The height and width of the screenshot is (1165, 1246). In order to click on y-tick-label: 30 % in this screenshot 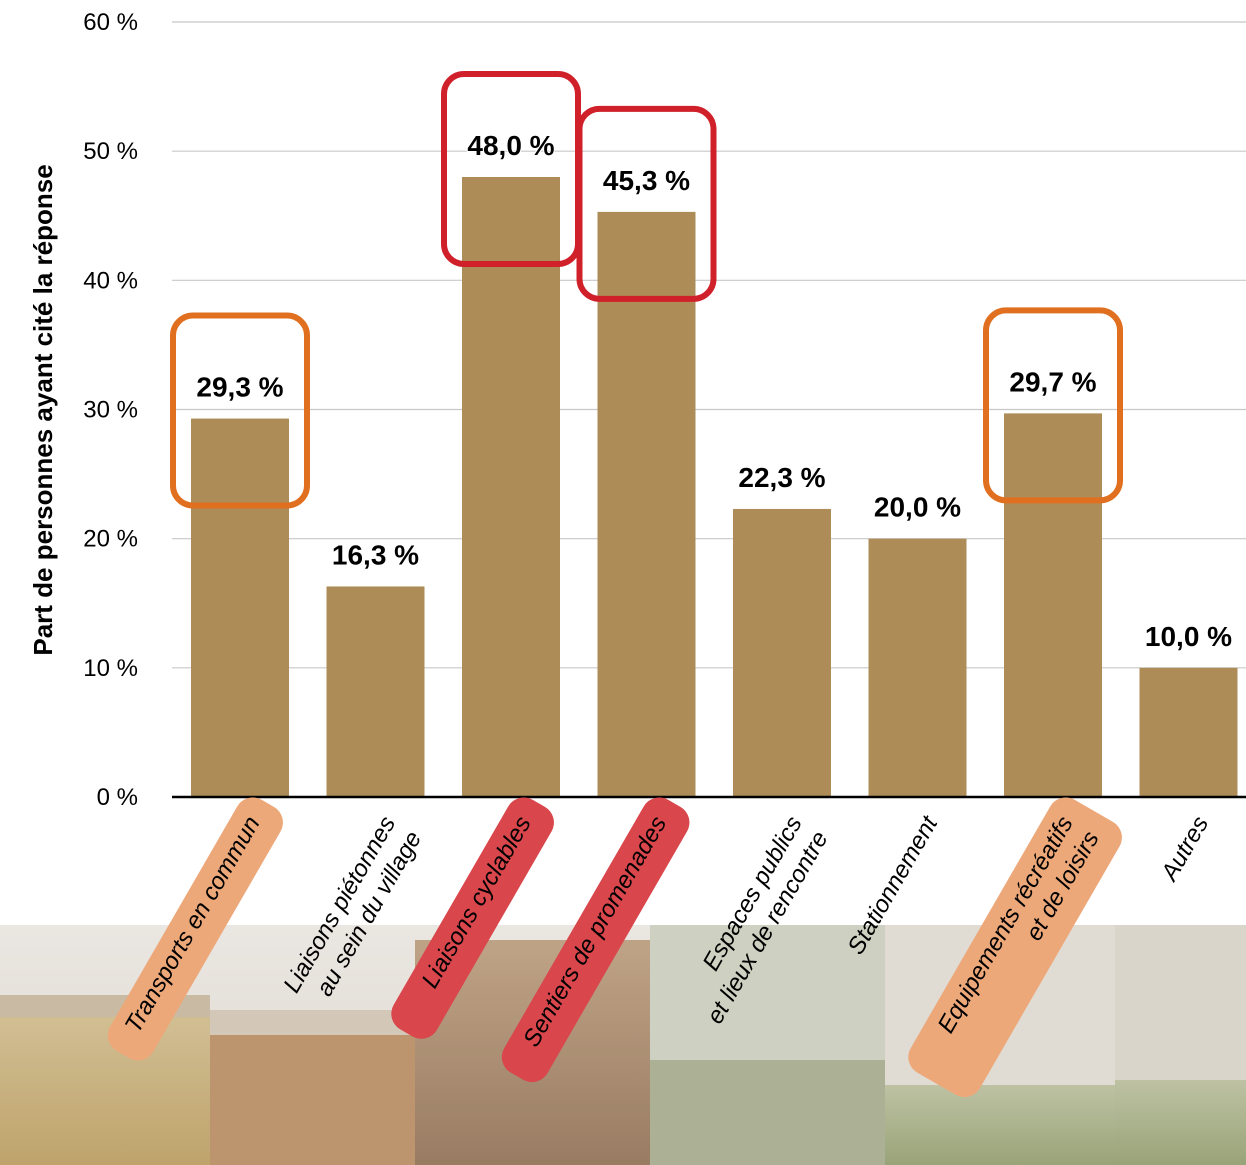, I will do `click(110, 410)`.